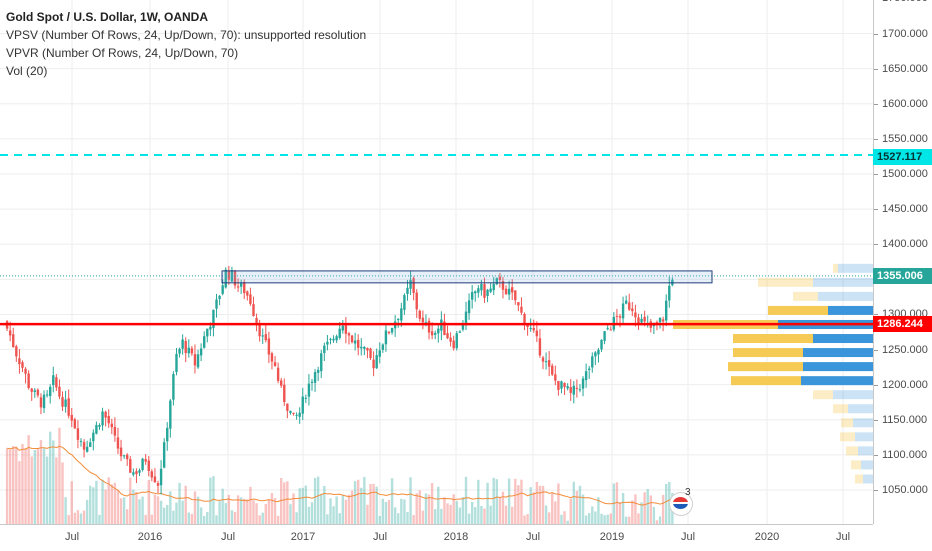 The height and width of the screenshot is (551, 932). What do you see at coordinates (27, 71) in the screenshot?
I see `legend-indicator-vol: Vol (20)` at bounding box center [27, 71].